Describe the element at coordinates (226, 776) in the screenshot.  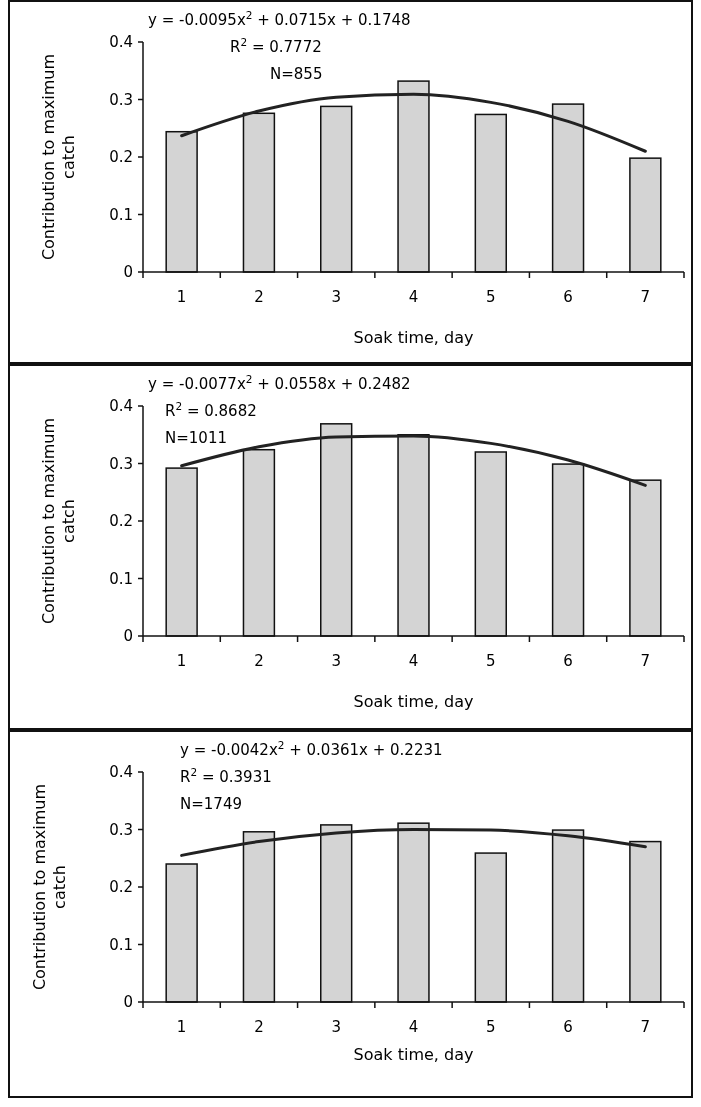
I see `annotation: R$^{2}$ = 0.3931` at that location.